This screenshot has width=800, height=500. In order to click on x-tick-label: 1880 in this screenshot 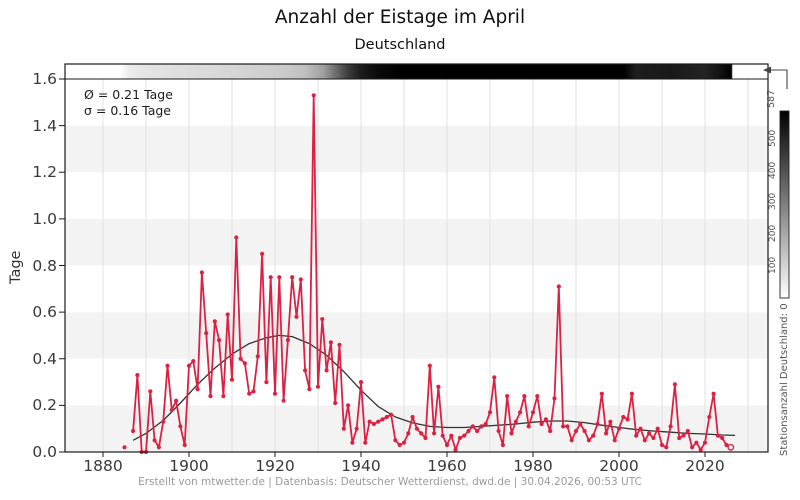, I will do `click(103, 466)`.